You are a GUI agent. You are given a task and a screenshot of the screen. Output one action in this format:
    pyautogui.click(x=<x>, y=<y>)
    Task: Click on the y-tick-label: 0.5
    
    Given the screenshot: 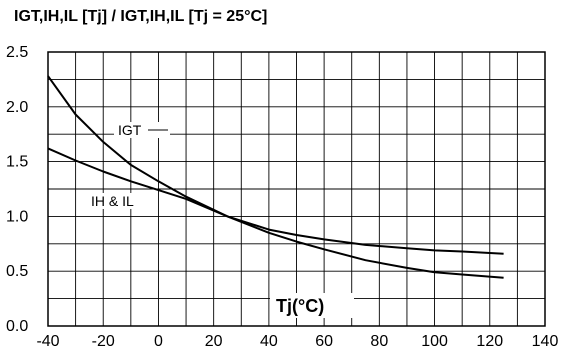 What is the action you would take?
    pyautogui.click(x=17, y=271)
    